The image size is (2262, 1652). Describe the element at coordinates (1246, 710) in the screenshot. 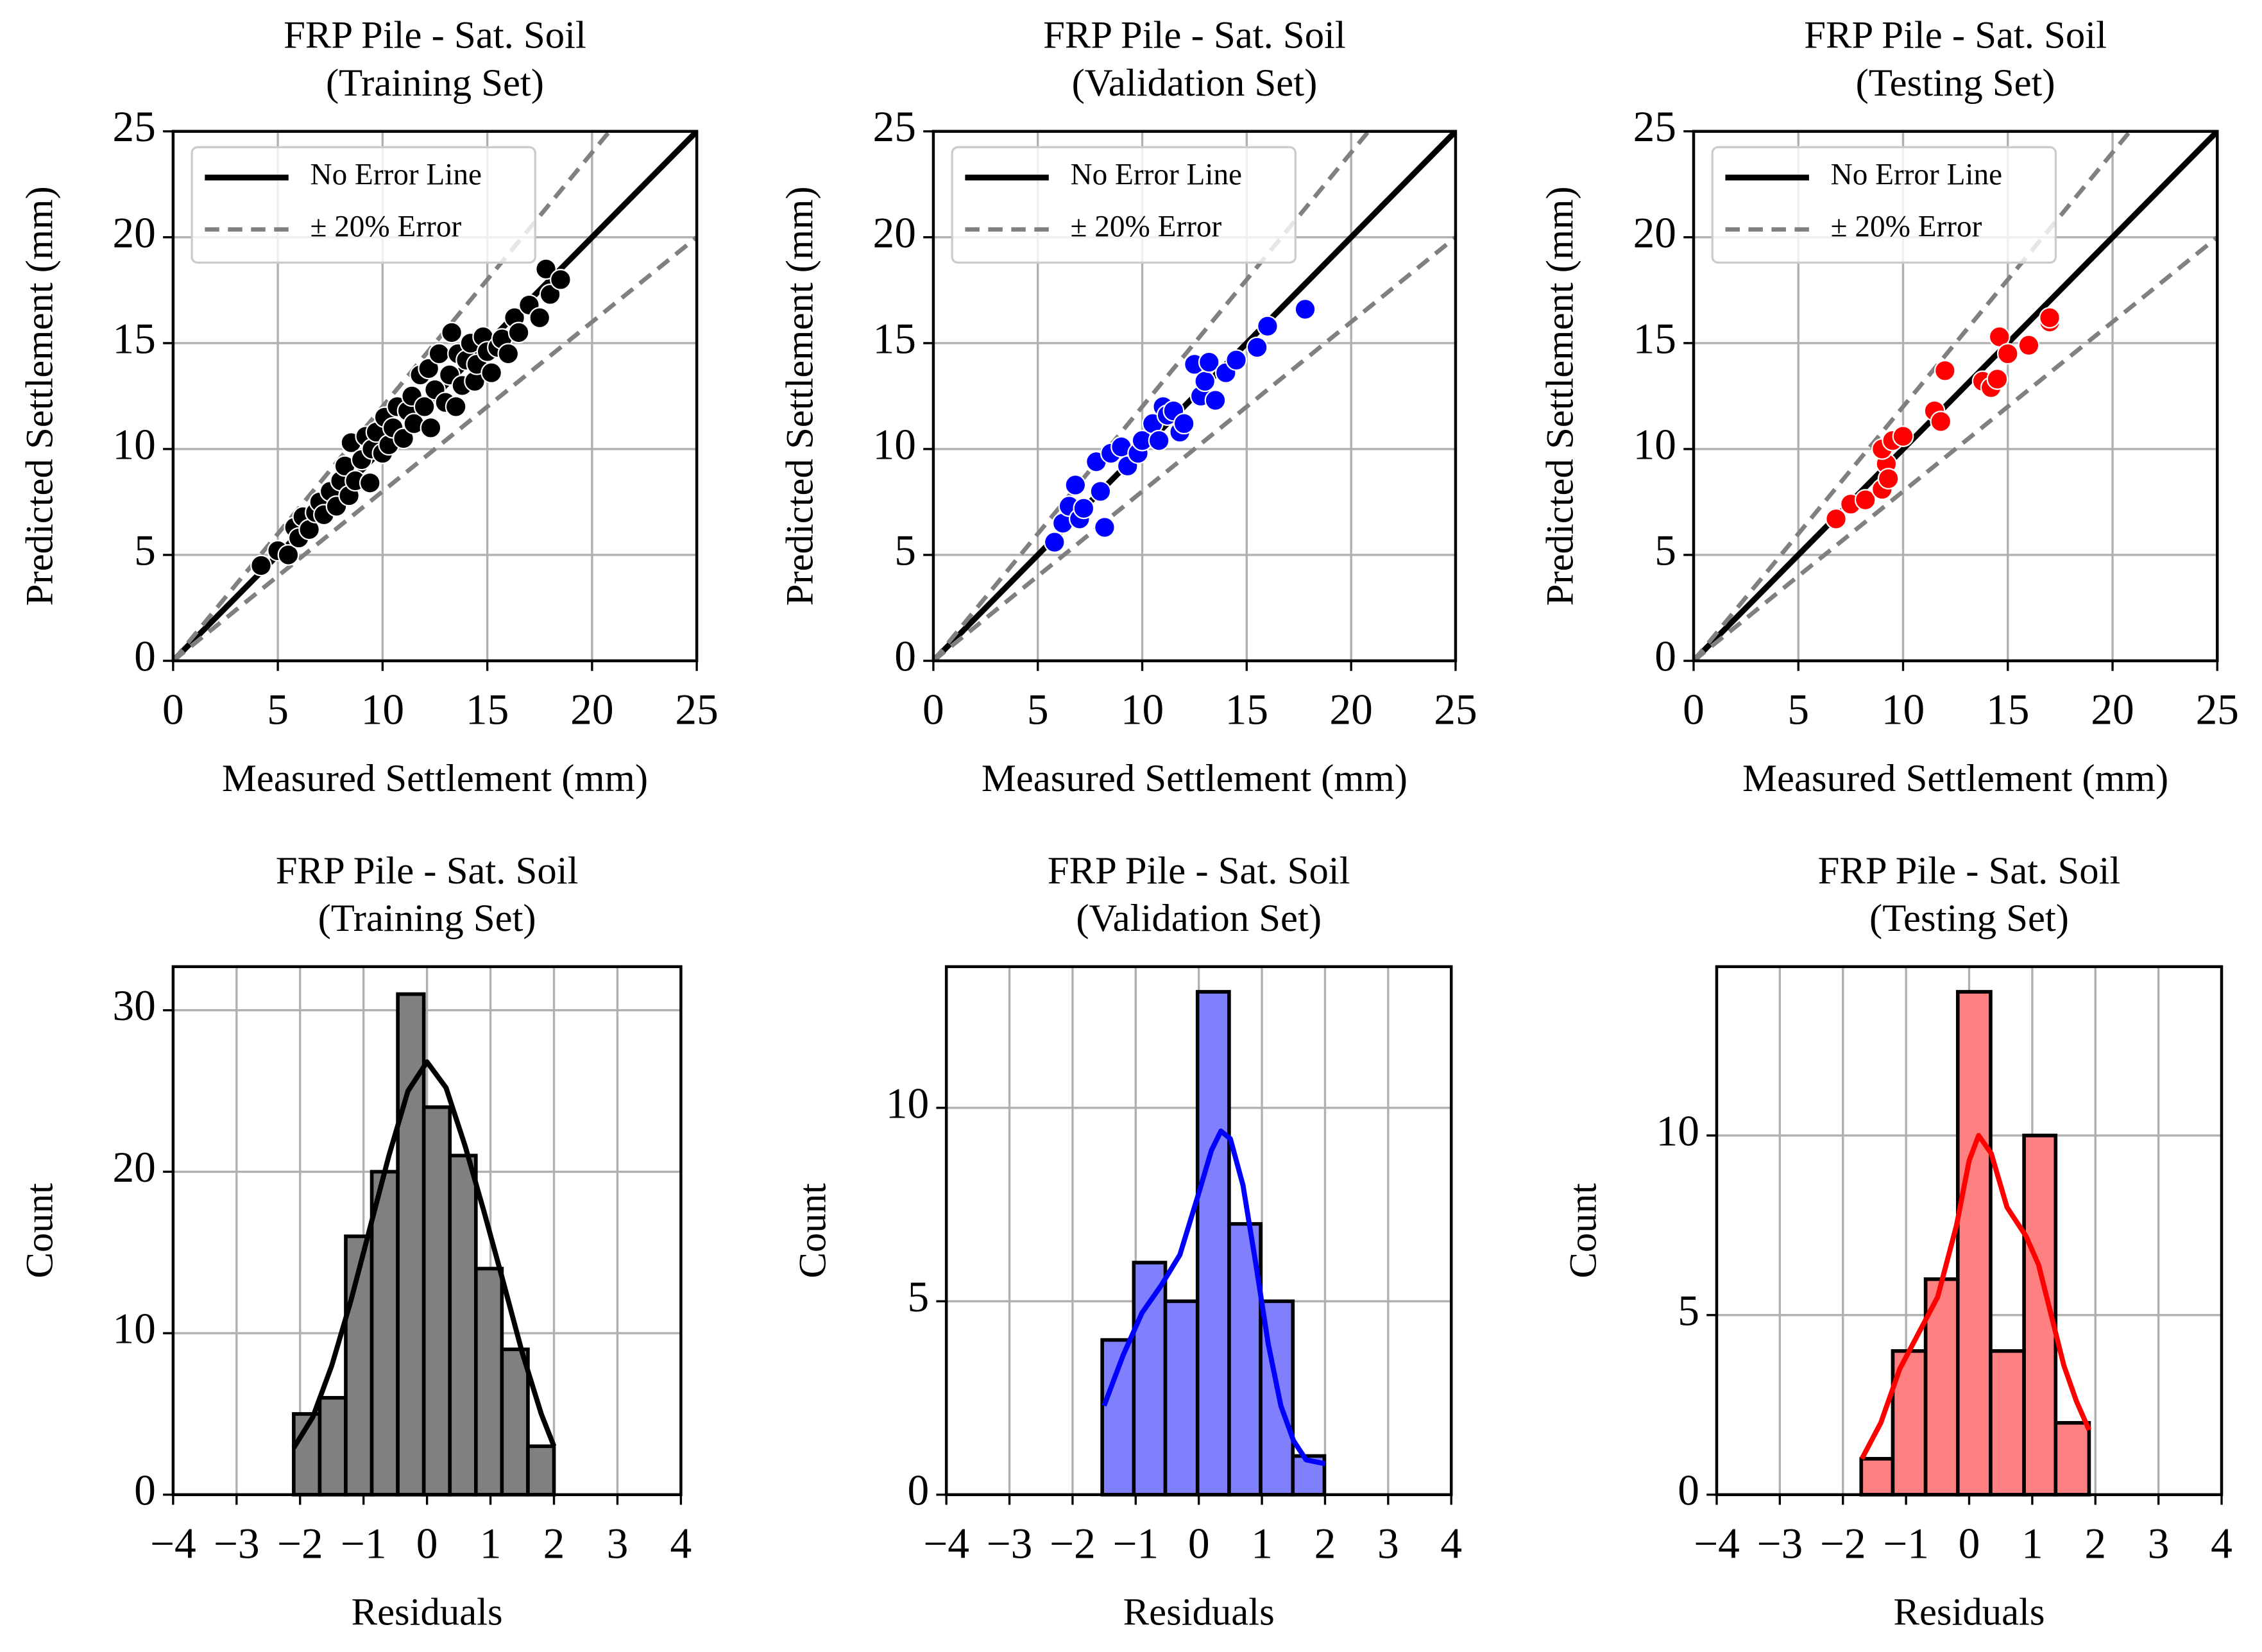

I see `x-tick-label: 15` at that location.